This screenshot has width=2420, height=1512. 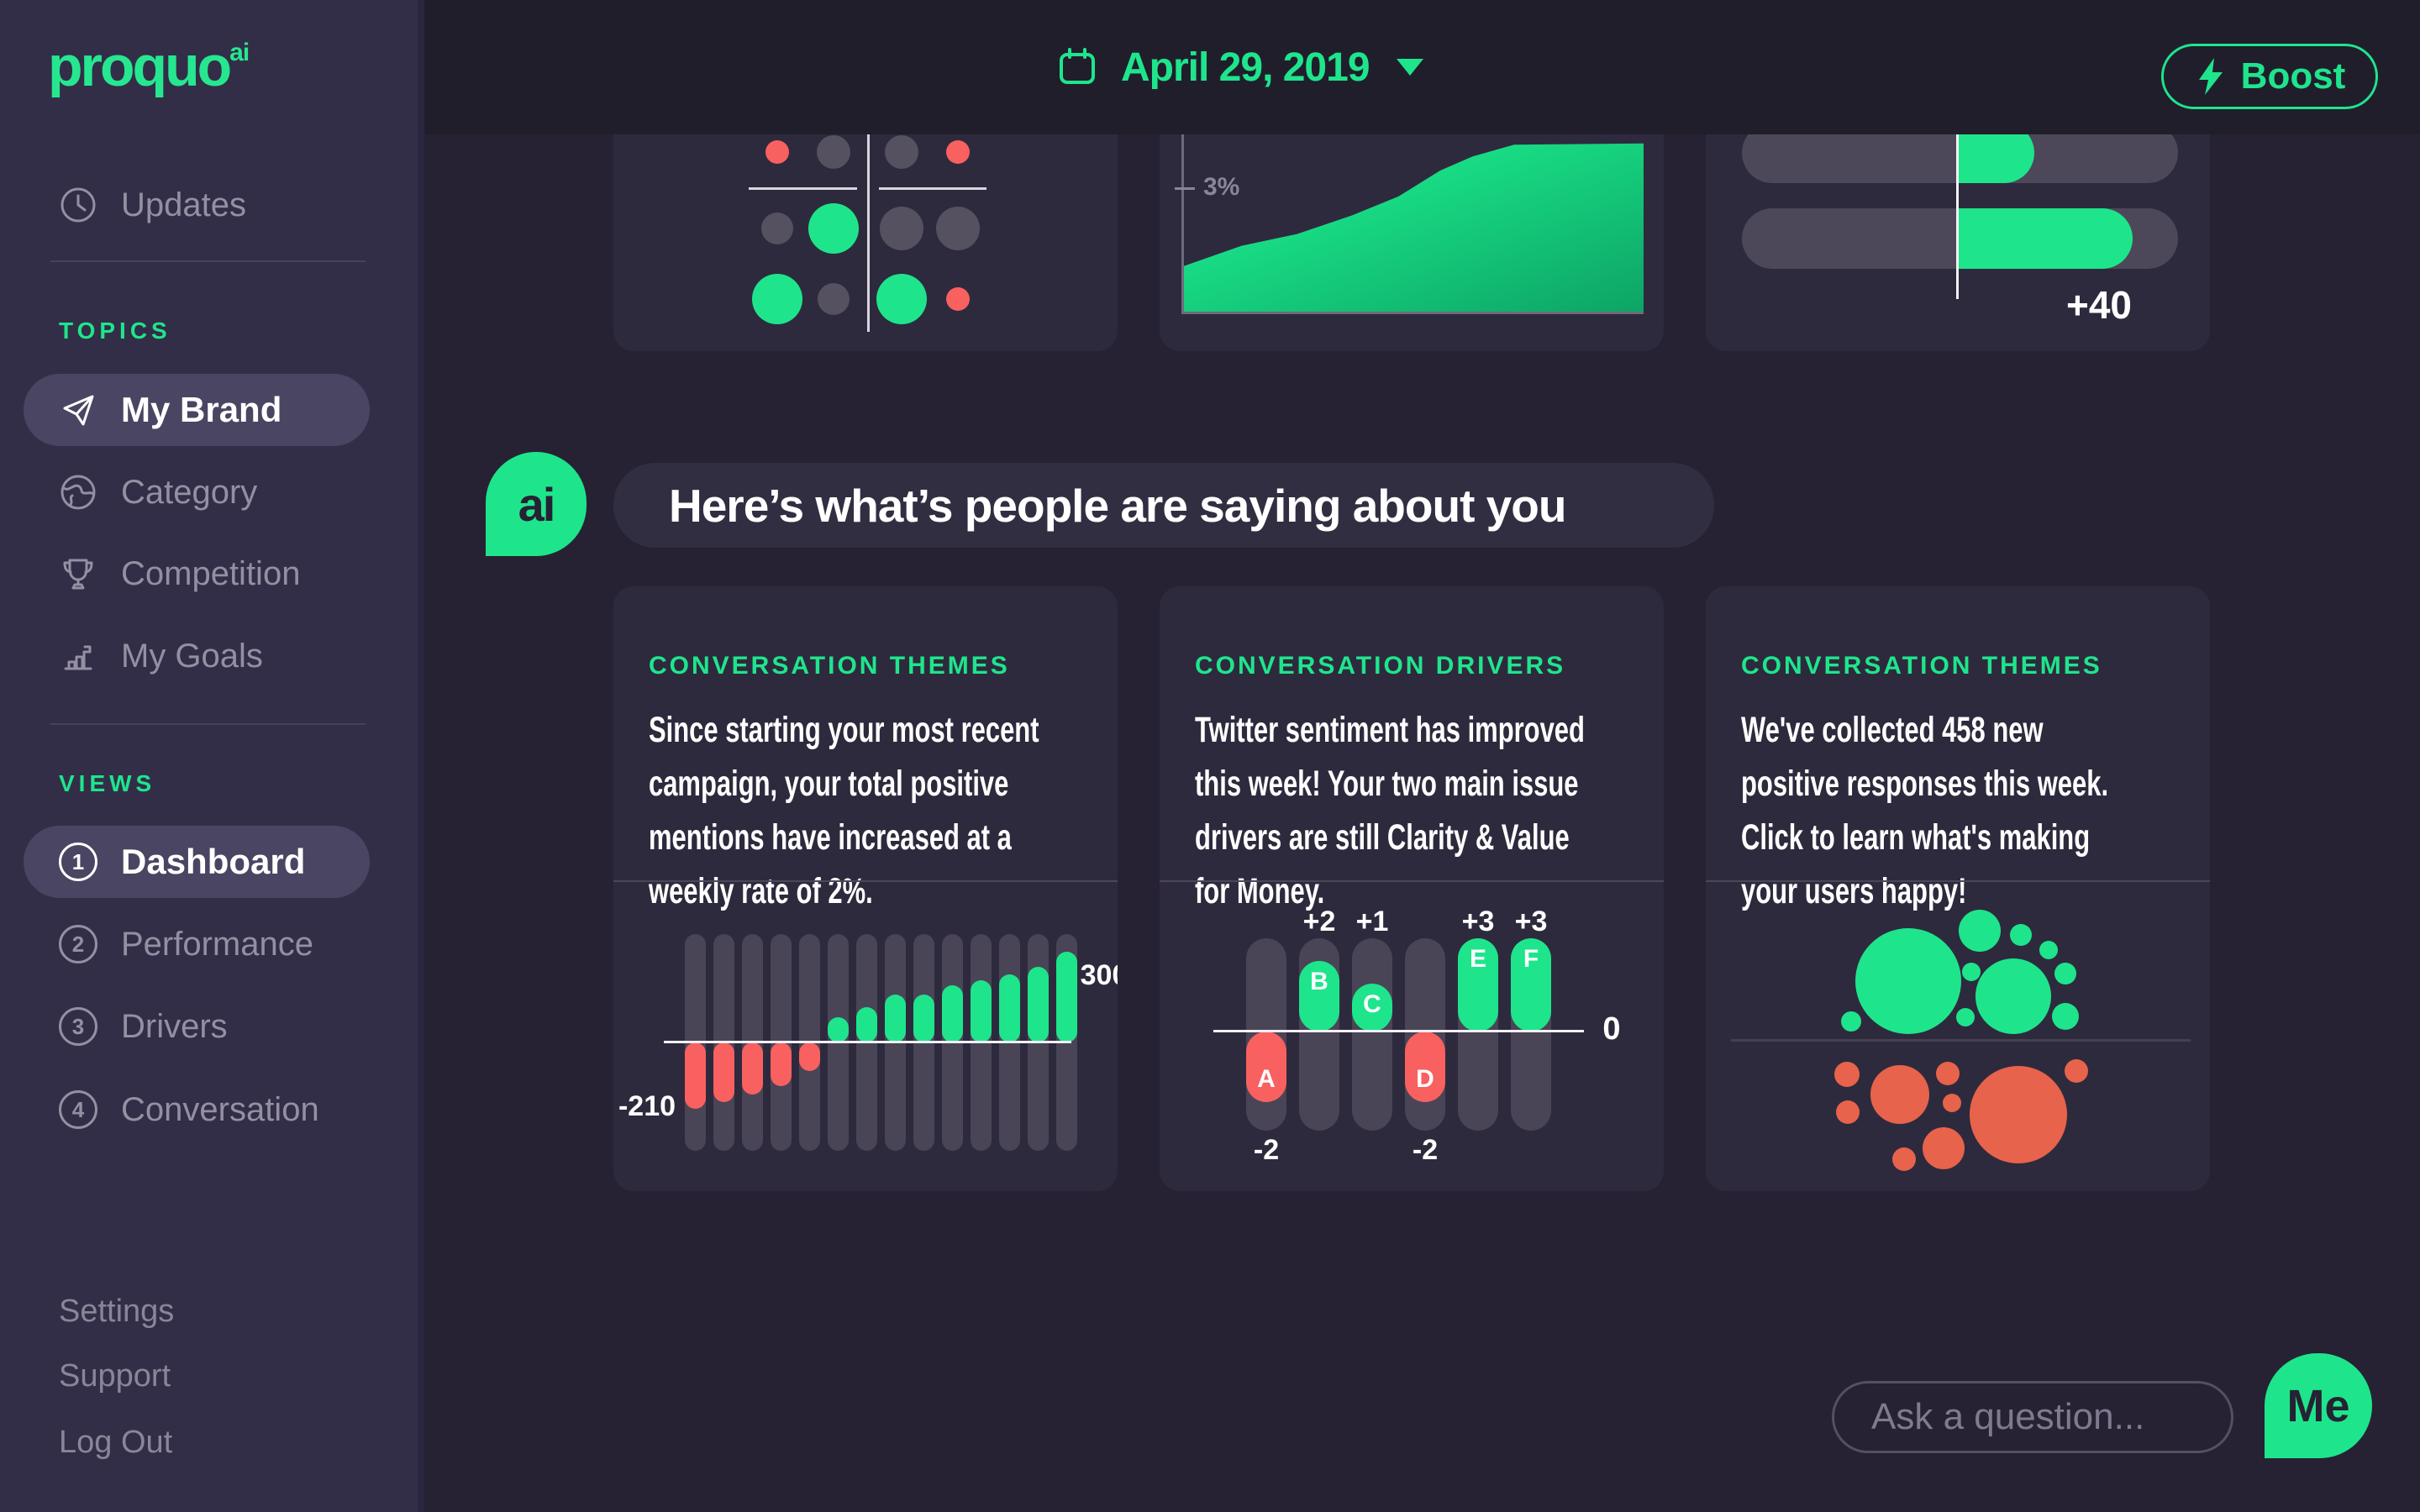 I want to click on sidebar-item-label: Settings, so click(x=117, y=1311).